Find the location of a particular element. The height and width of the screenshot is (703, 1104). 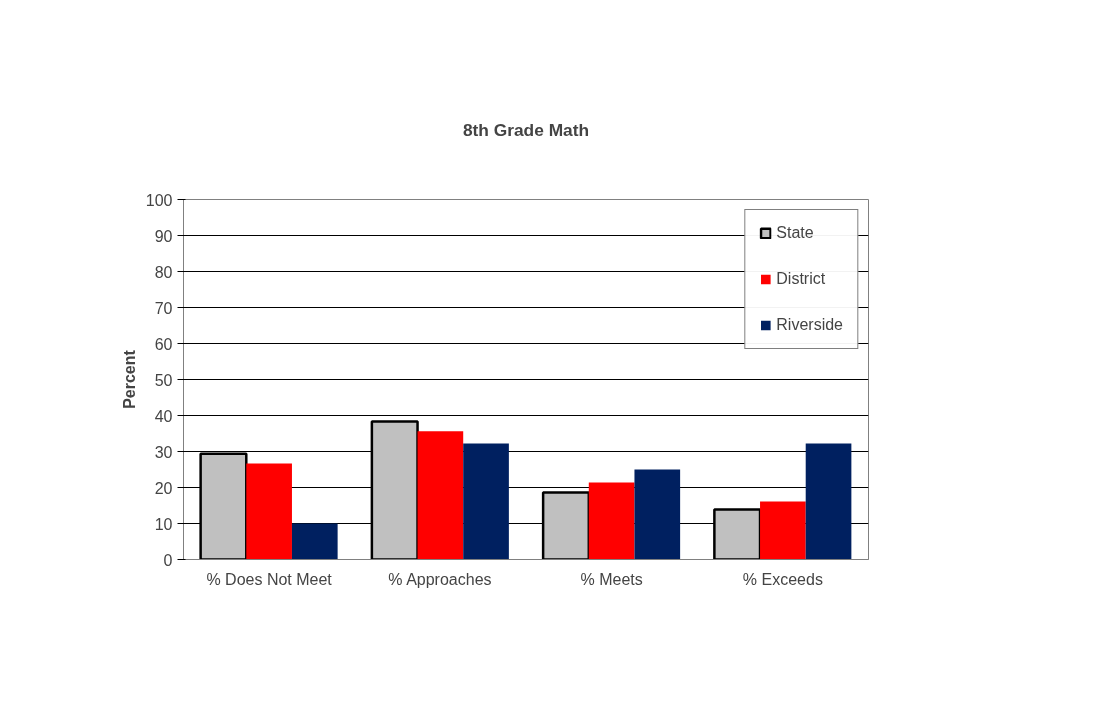

x-tick-label: % Exceeds is located at coordinates (782, 579).